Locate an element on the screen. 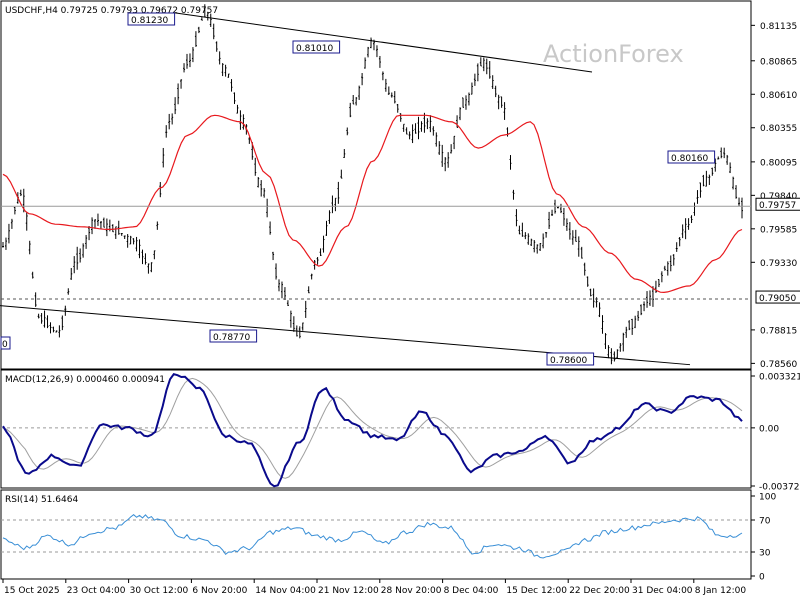 Image resolution: width=800 pixels, height=600 pixels. rsi-tick-label: 100 is located at coordinates (767, 498).